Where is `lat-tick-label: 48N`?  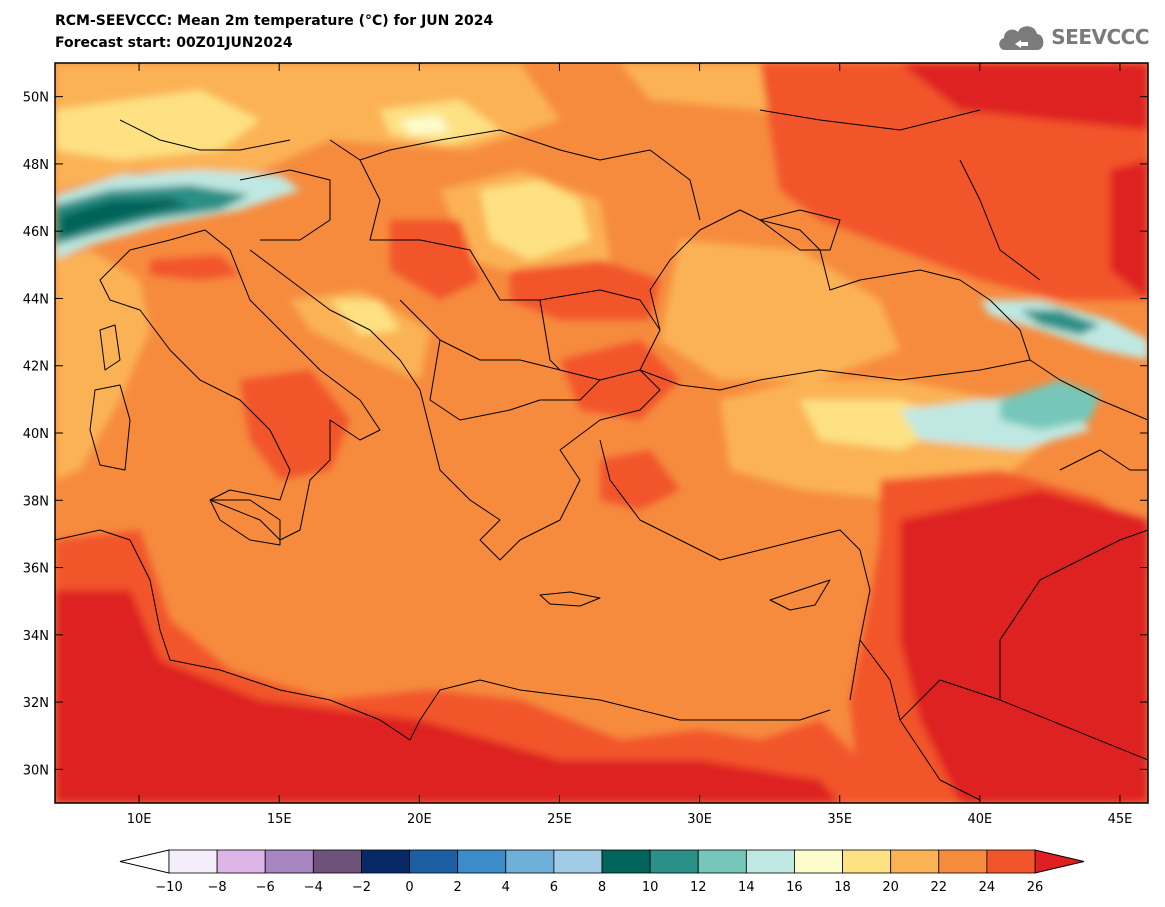 lat-tick-label: 48N is located at coordinates (36, 165).